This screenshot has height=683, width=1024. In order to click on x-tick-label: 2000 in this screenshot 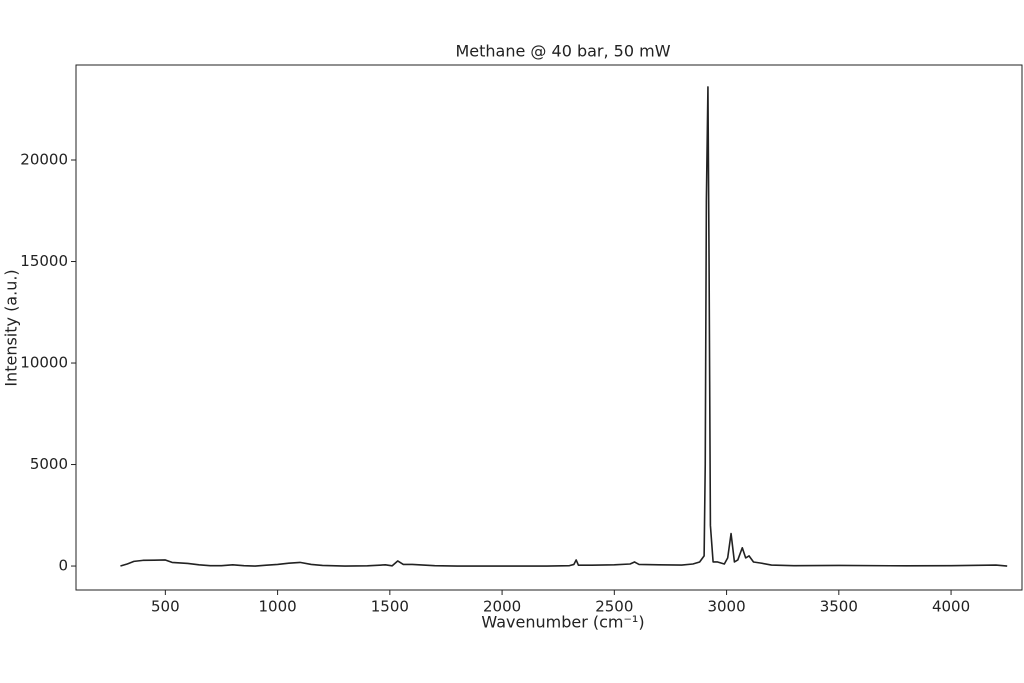, I will do `click(502, 607)`.